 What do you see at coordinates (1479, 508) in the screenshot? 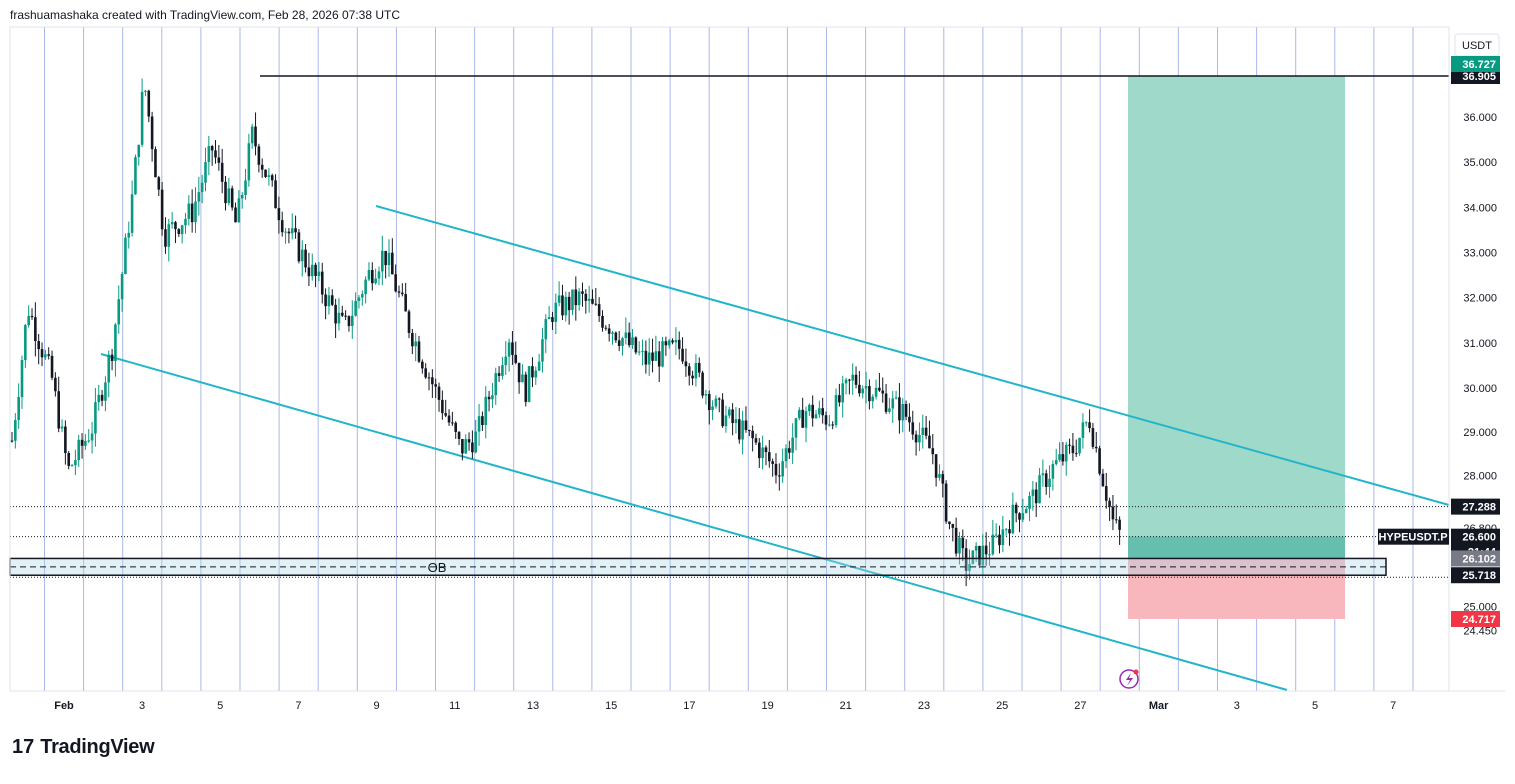
I see `price-tag-hline: 27.288` at bounding box center [1479, 508].